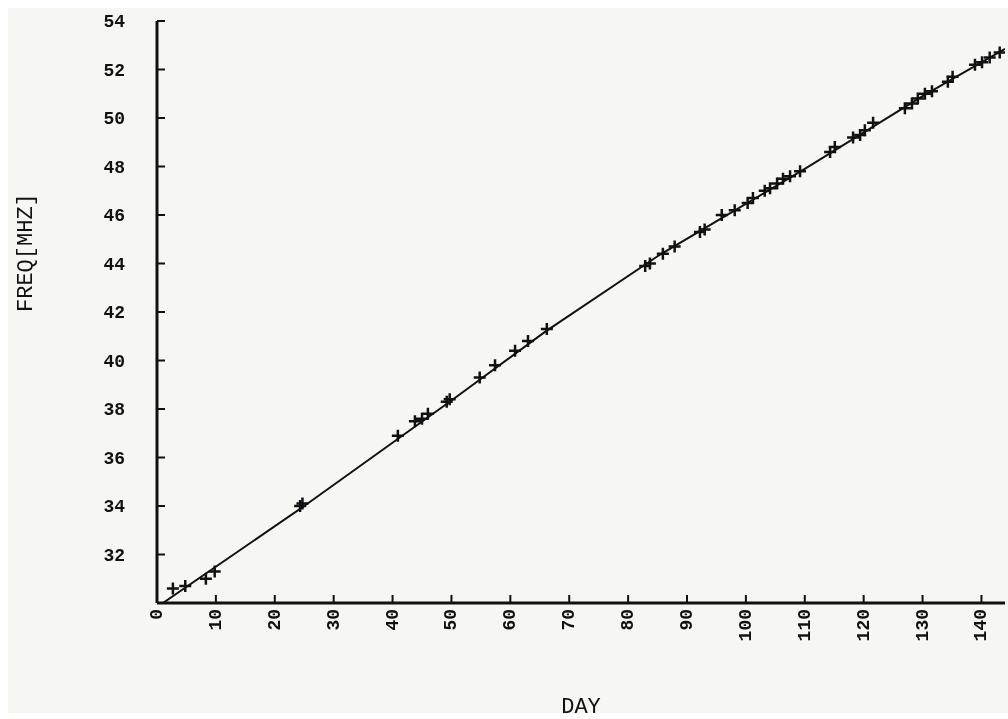  Describe the element at coordinates (863, 625) in the screenshot. I see `x-tick-label: 120` at that location.